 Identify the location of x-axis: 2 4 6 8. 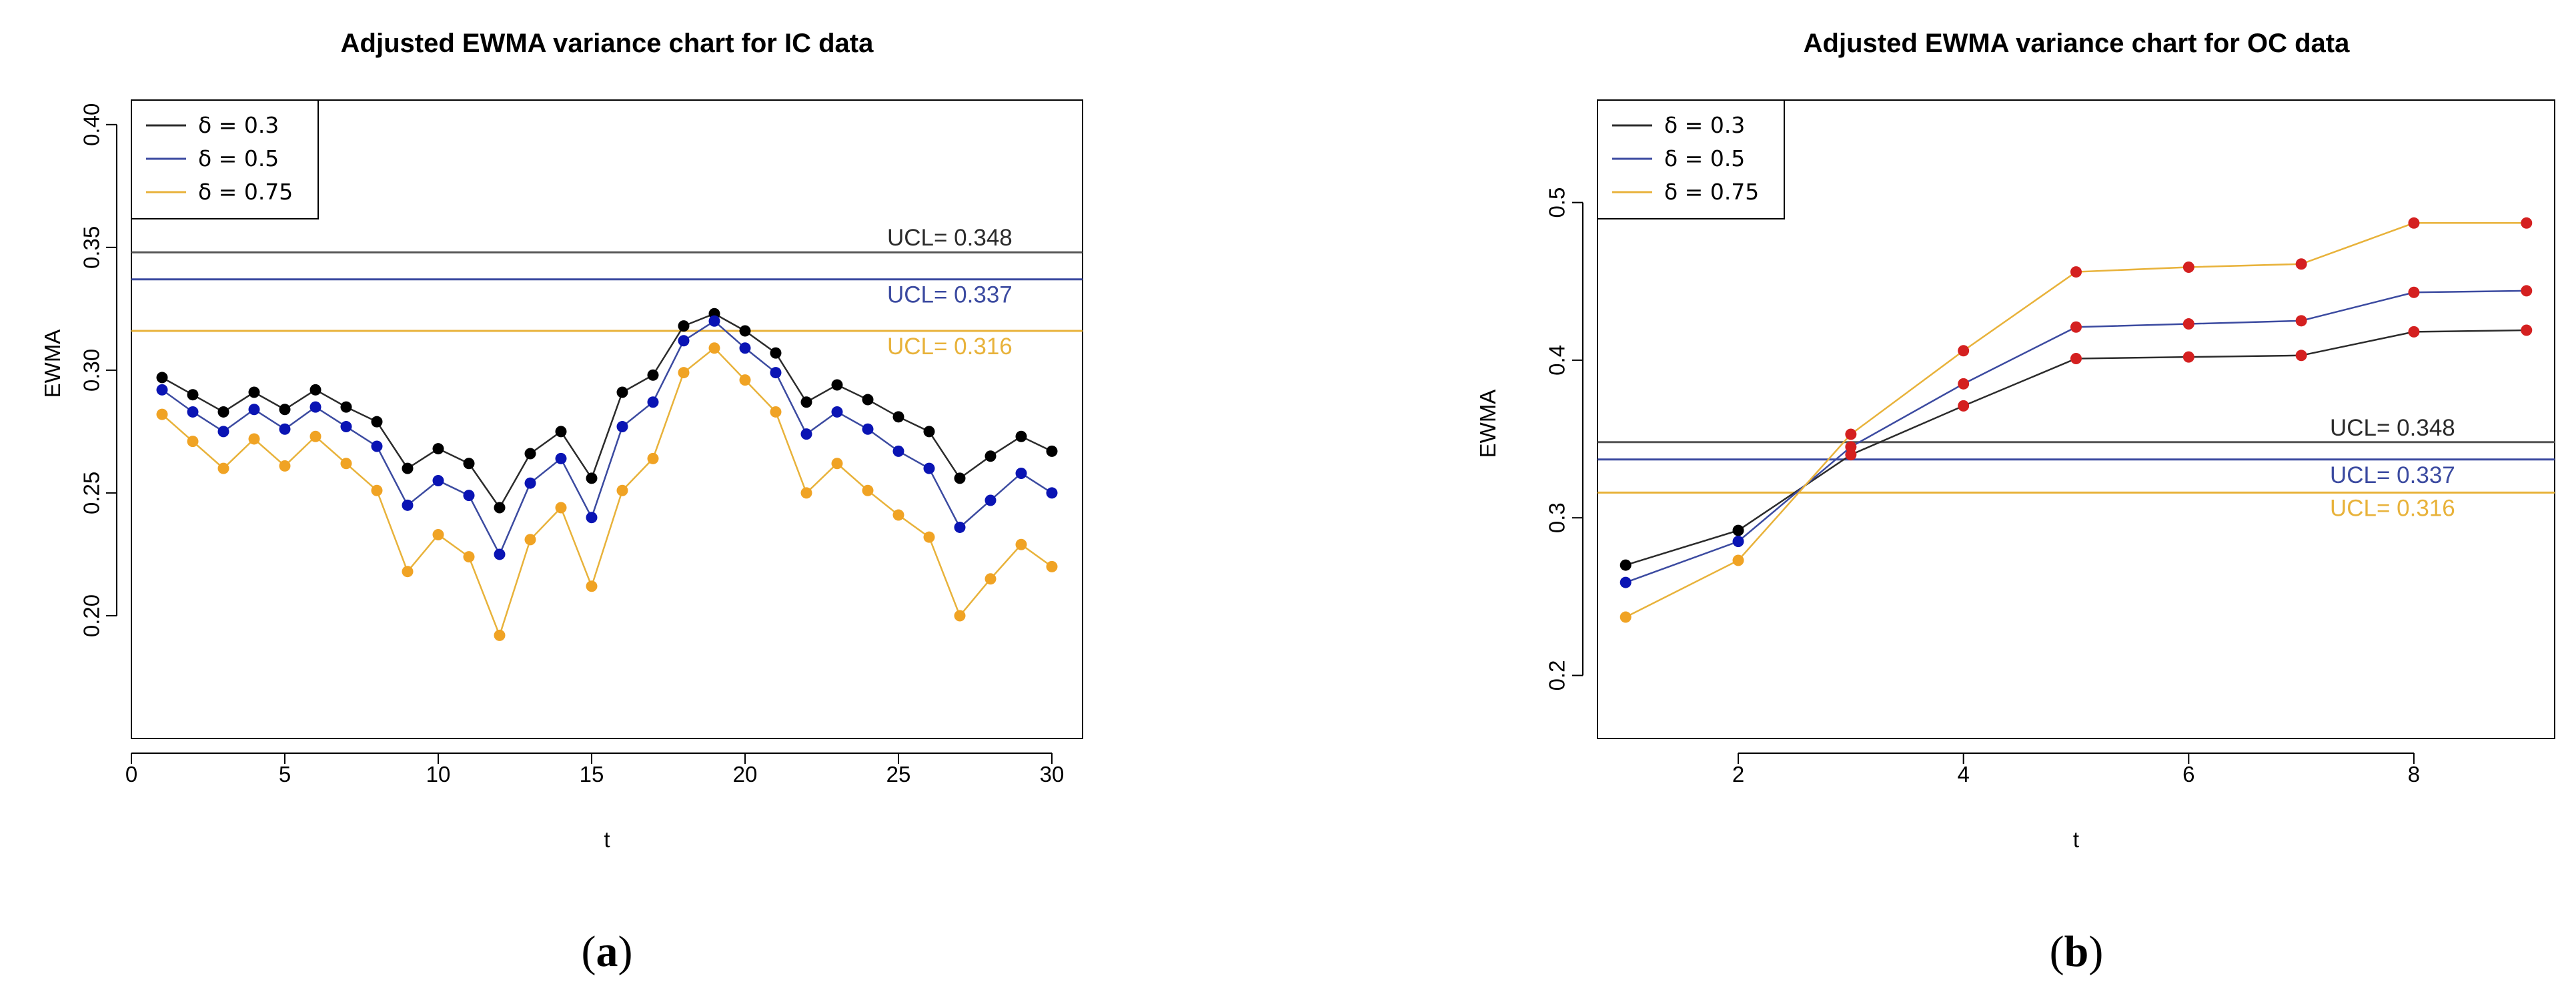
(2076, 770).